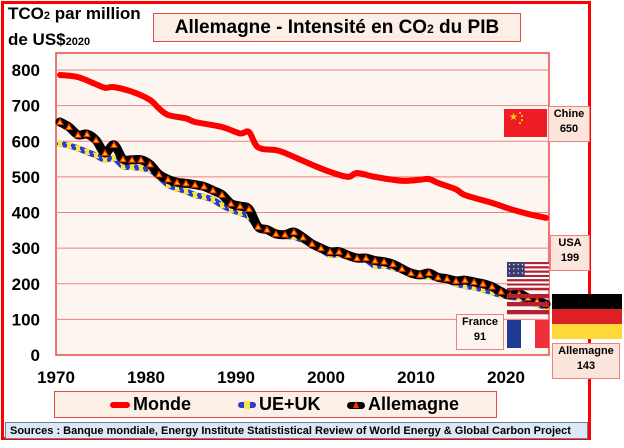  I want to click on callout-germany: Allemagne 143, so click(586, 361).